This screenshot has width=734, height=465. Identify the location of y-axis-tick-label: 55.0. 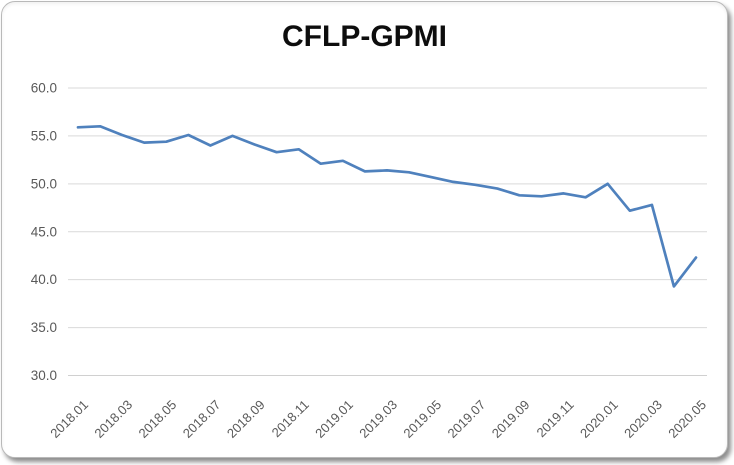
(44, 135).